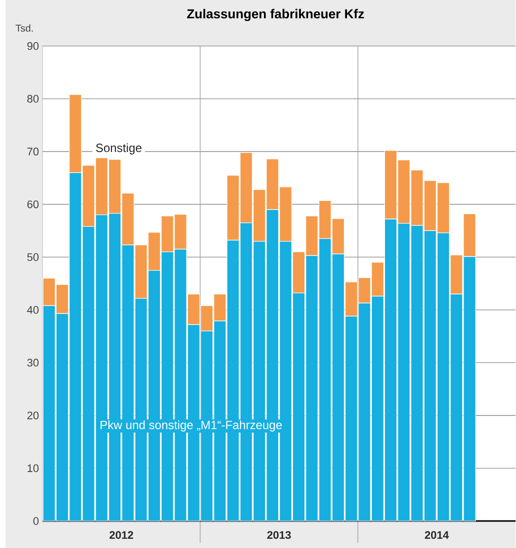 This screenshot has width=516, height=548. What do you see at coordinates (32, 98) in the screenshot?
I see `y-tick-label: 80` at bounding box center [32, 98].